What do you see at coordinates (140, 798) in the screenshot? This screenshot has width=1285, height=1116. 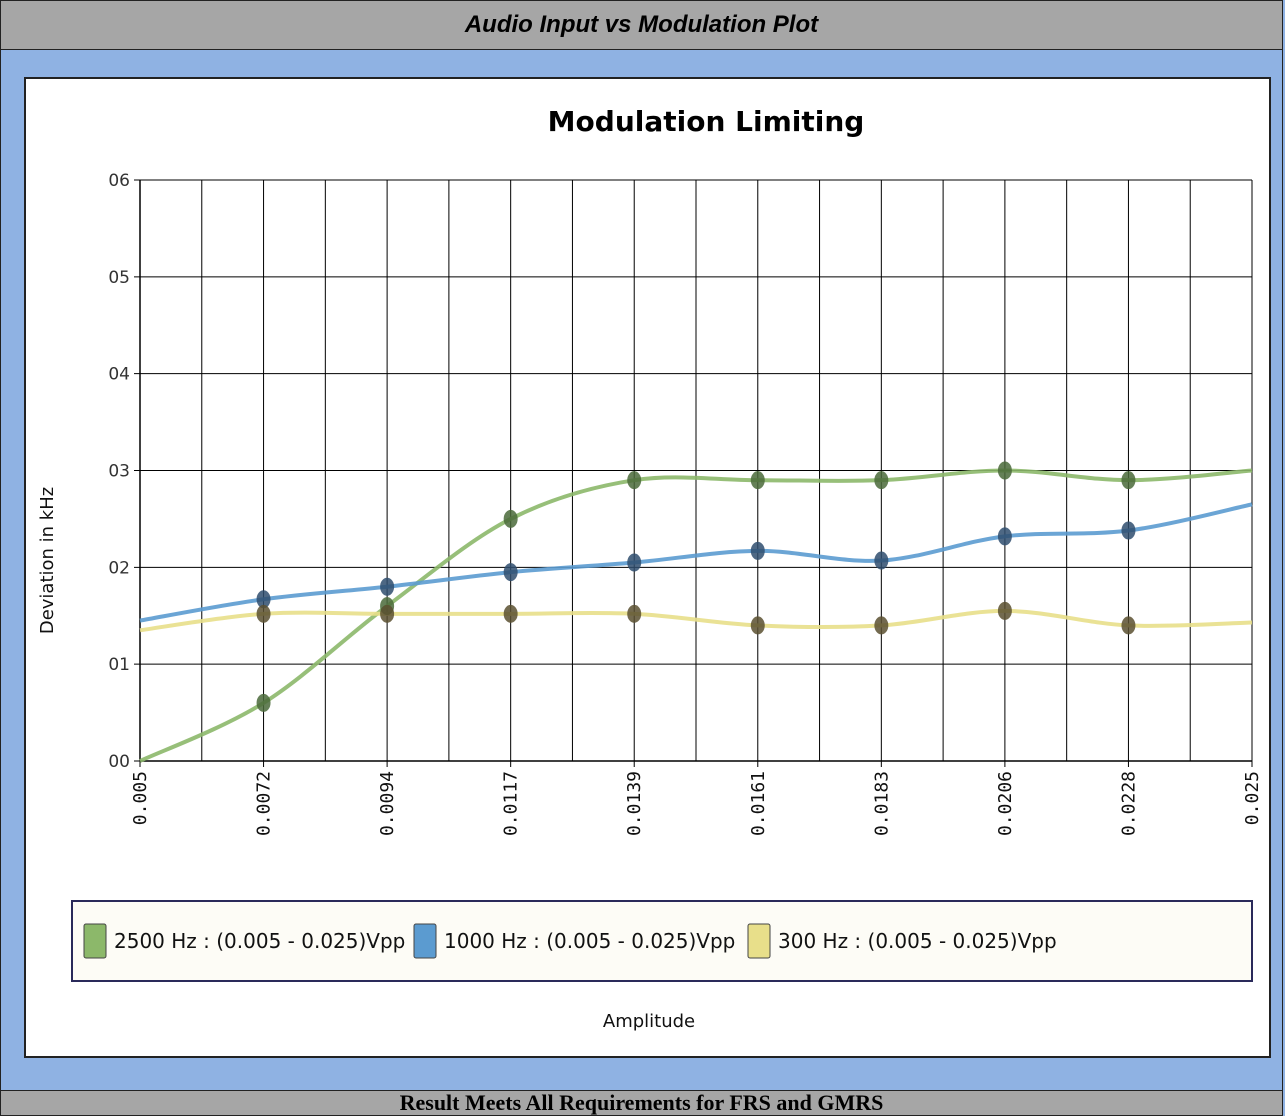 I see `x-tick-label: 0.005` at bounding box center [140, 798].